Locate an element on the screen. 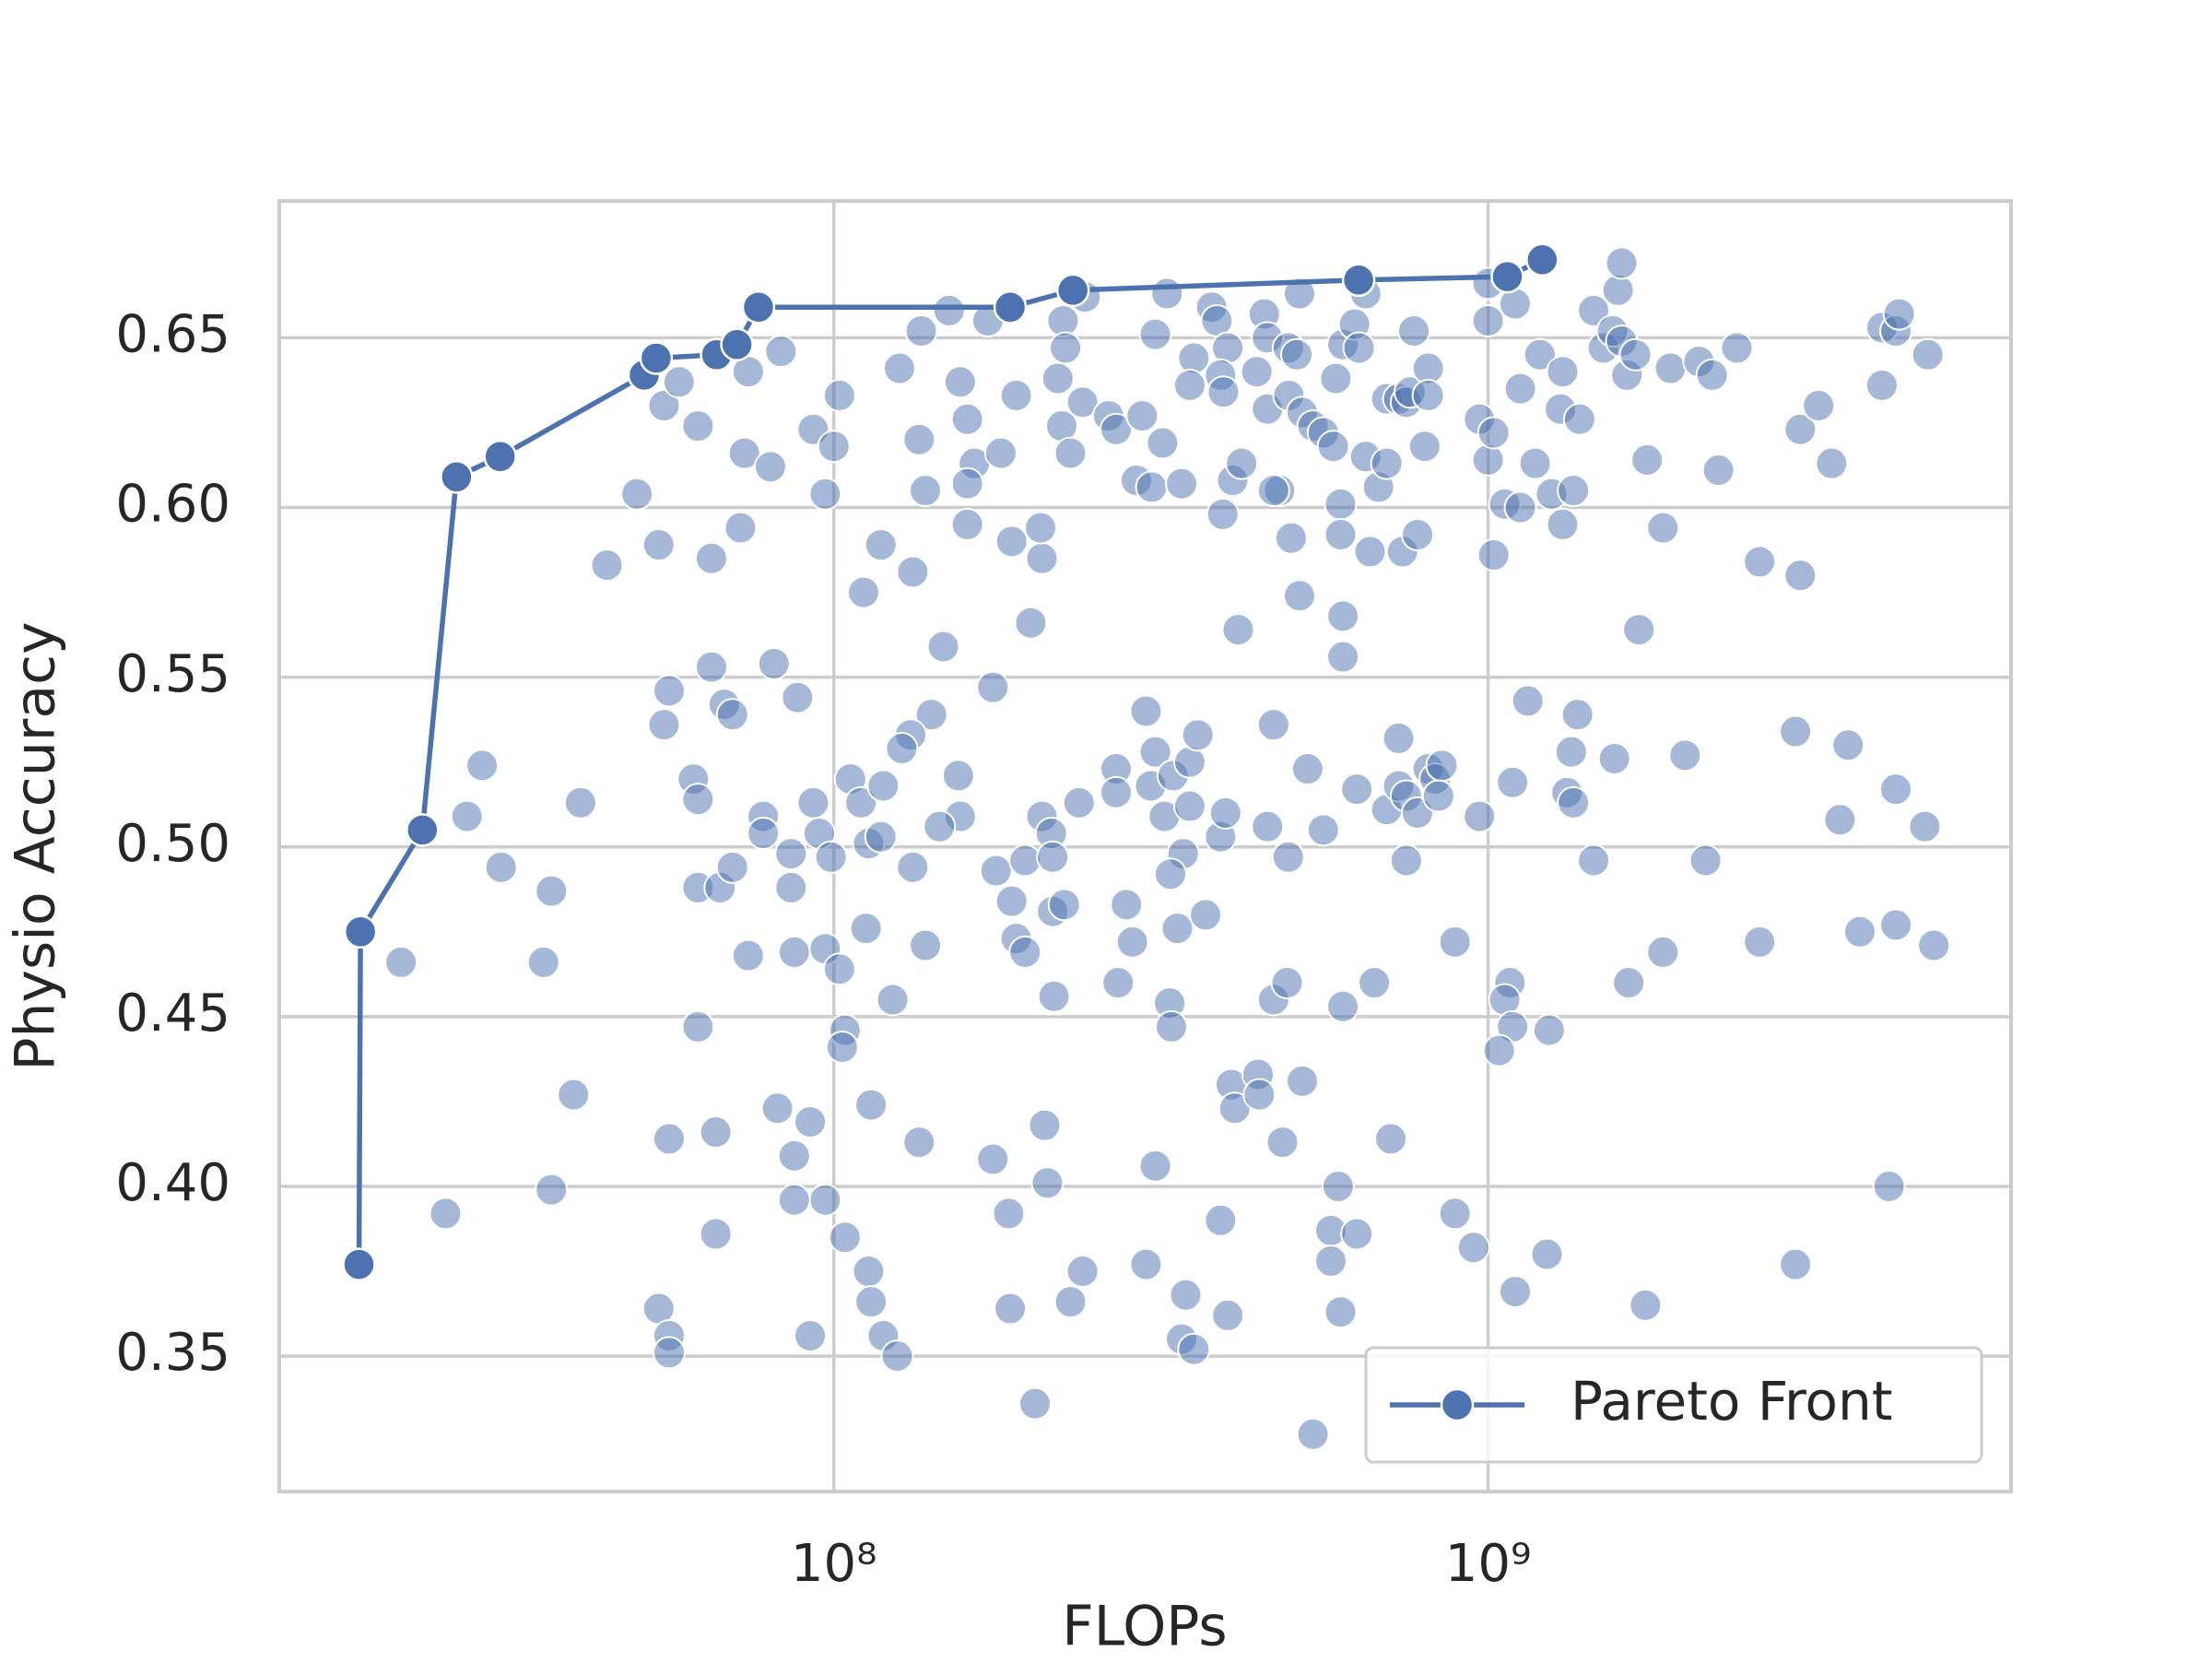 The image size is (2212, 1663). y-tick-label: 0.45 is located at coordinates (172, 1014).